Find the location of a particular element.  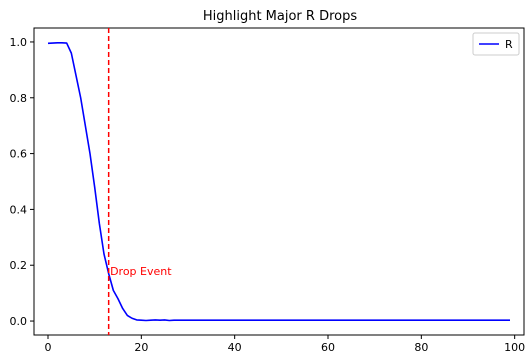

x-tick-label: 60 is located at coordinates (328, 347).